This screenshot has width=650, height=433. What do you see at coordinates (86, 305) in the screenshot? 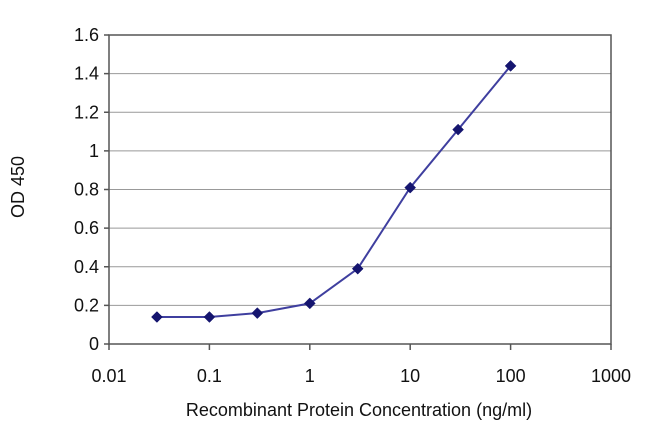
I see `y-tick-label-1: 0.2` at bounding box center [86, 305].